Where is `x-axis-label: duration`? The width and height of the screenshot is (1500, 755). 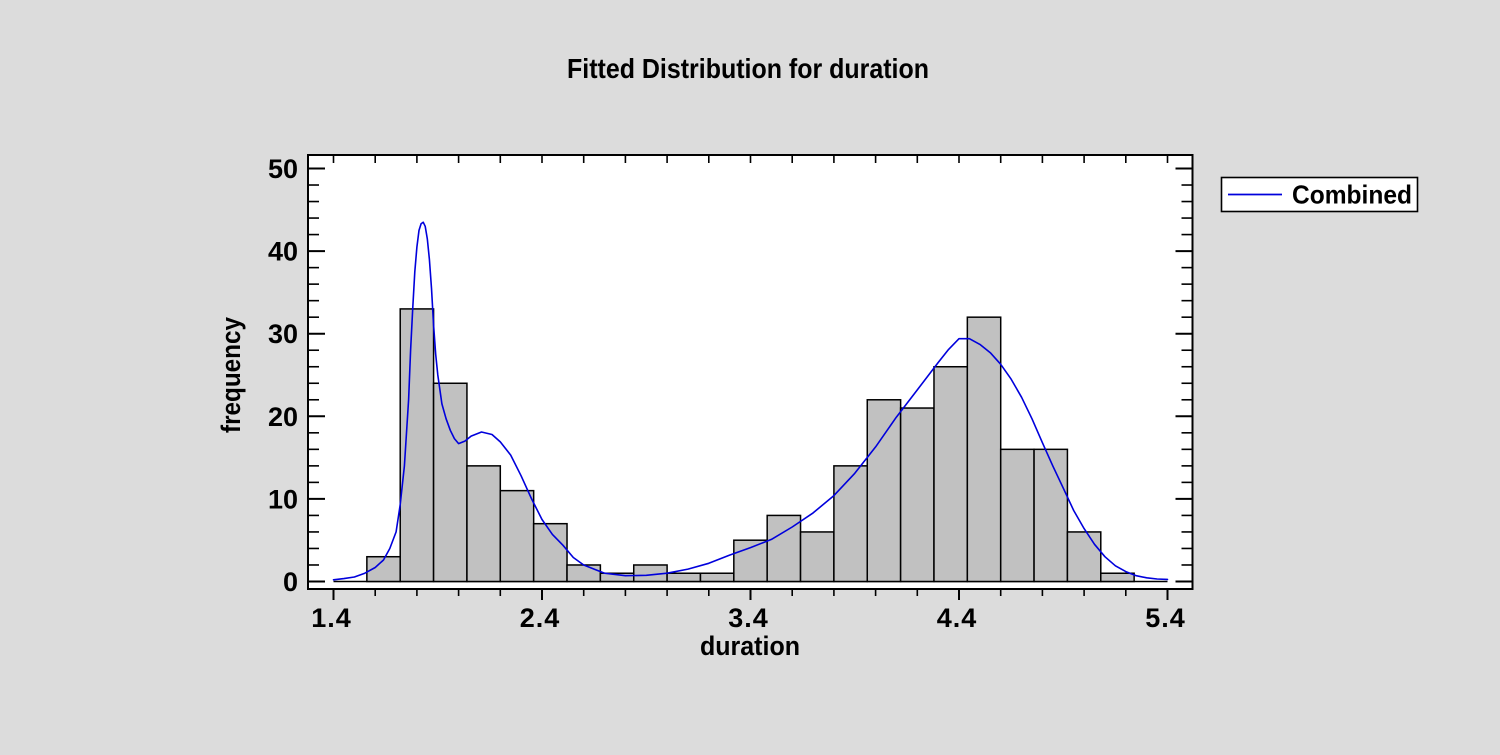
x-axis-label: duration is located at coordinates (750, 646).